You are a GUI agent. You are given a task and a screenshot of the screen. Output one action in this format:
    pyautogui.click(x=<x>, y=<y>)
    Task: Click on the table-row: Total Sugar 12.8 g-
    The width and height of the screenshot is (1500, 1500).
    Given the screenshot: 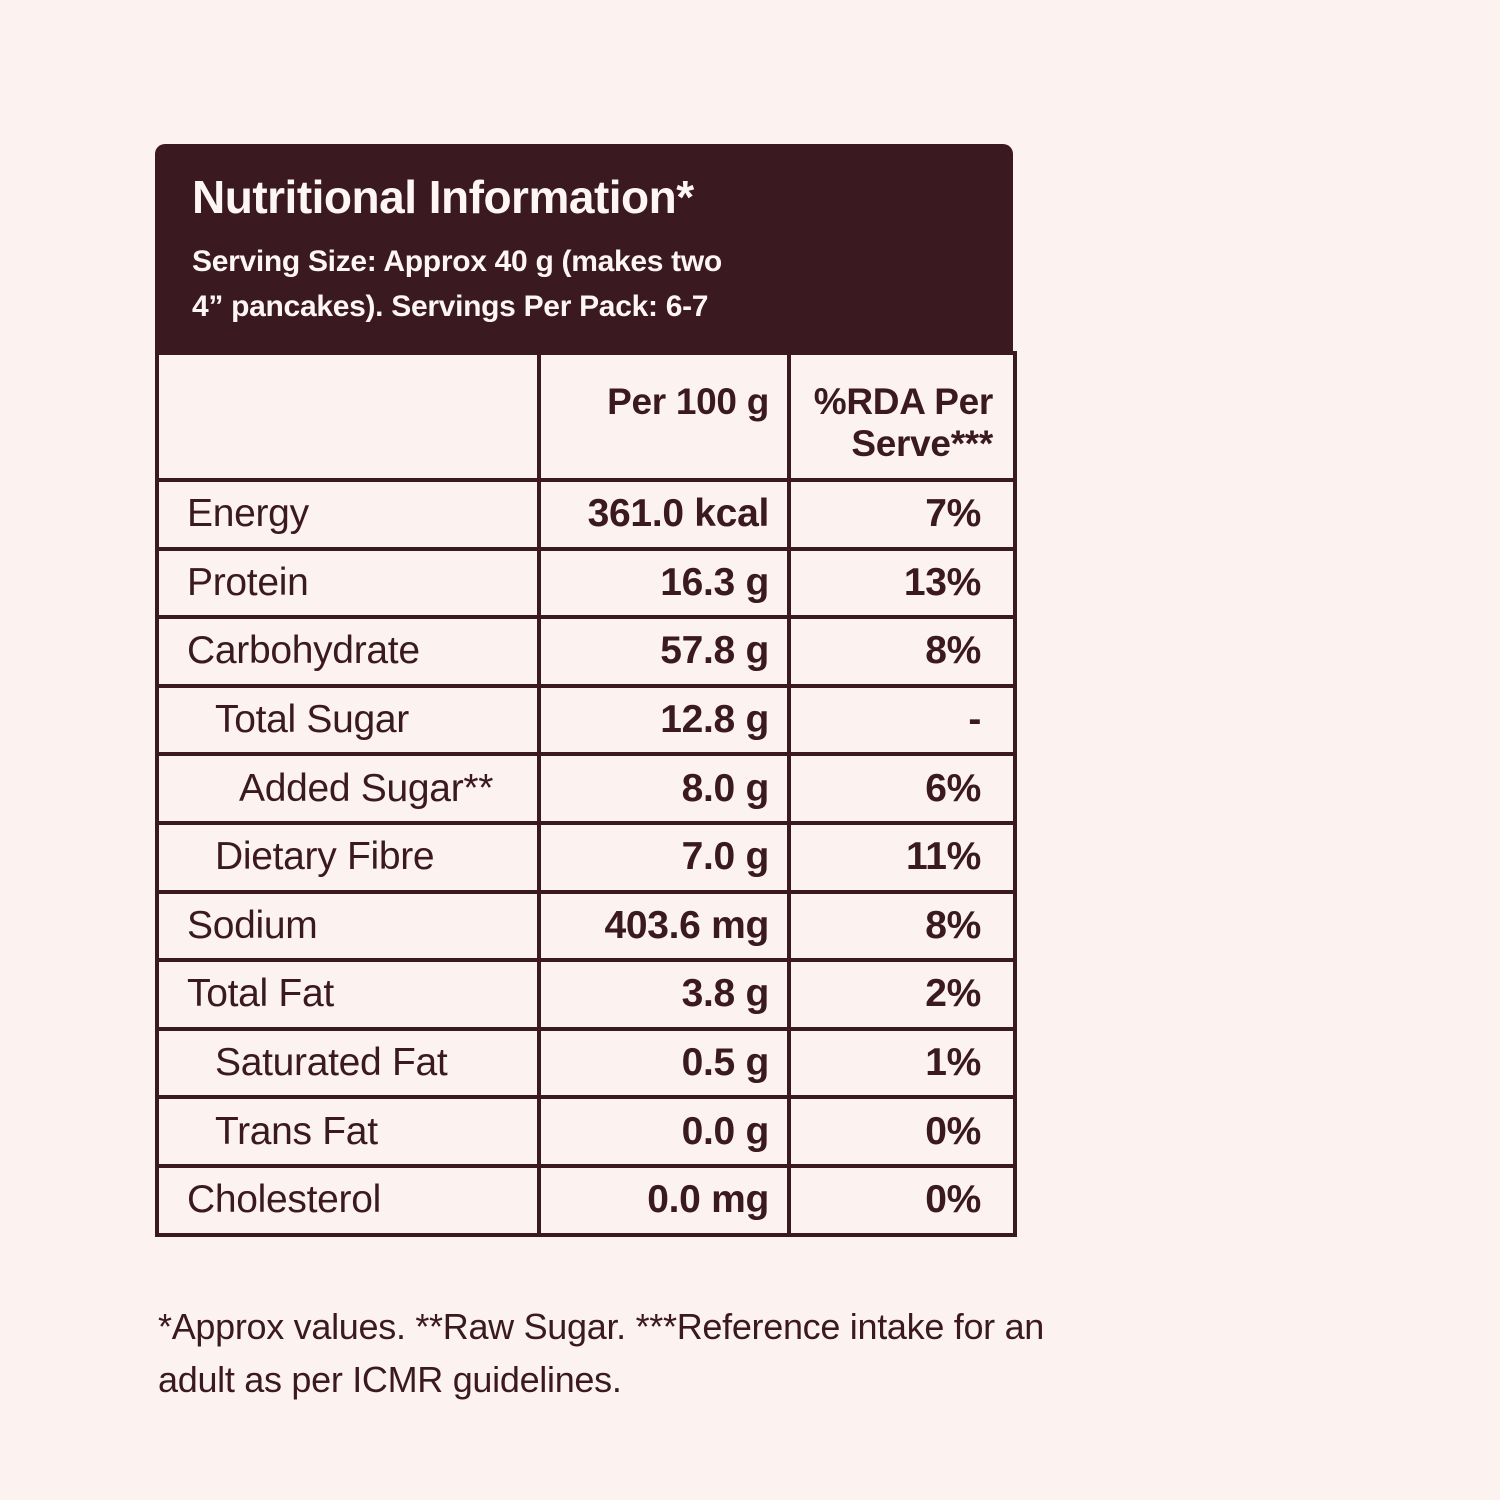 What is the action you would take?
    pyautogui.click(x=586, y=720)
    